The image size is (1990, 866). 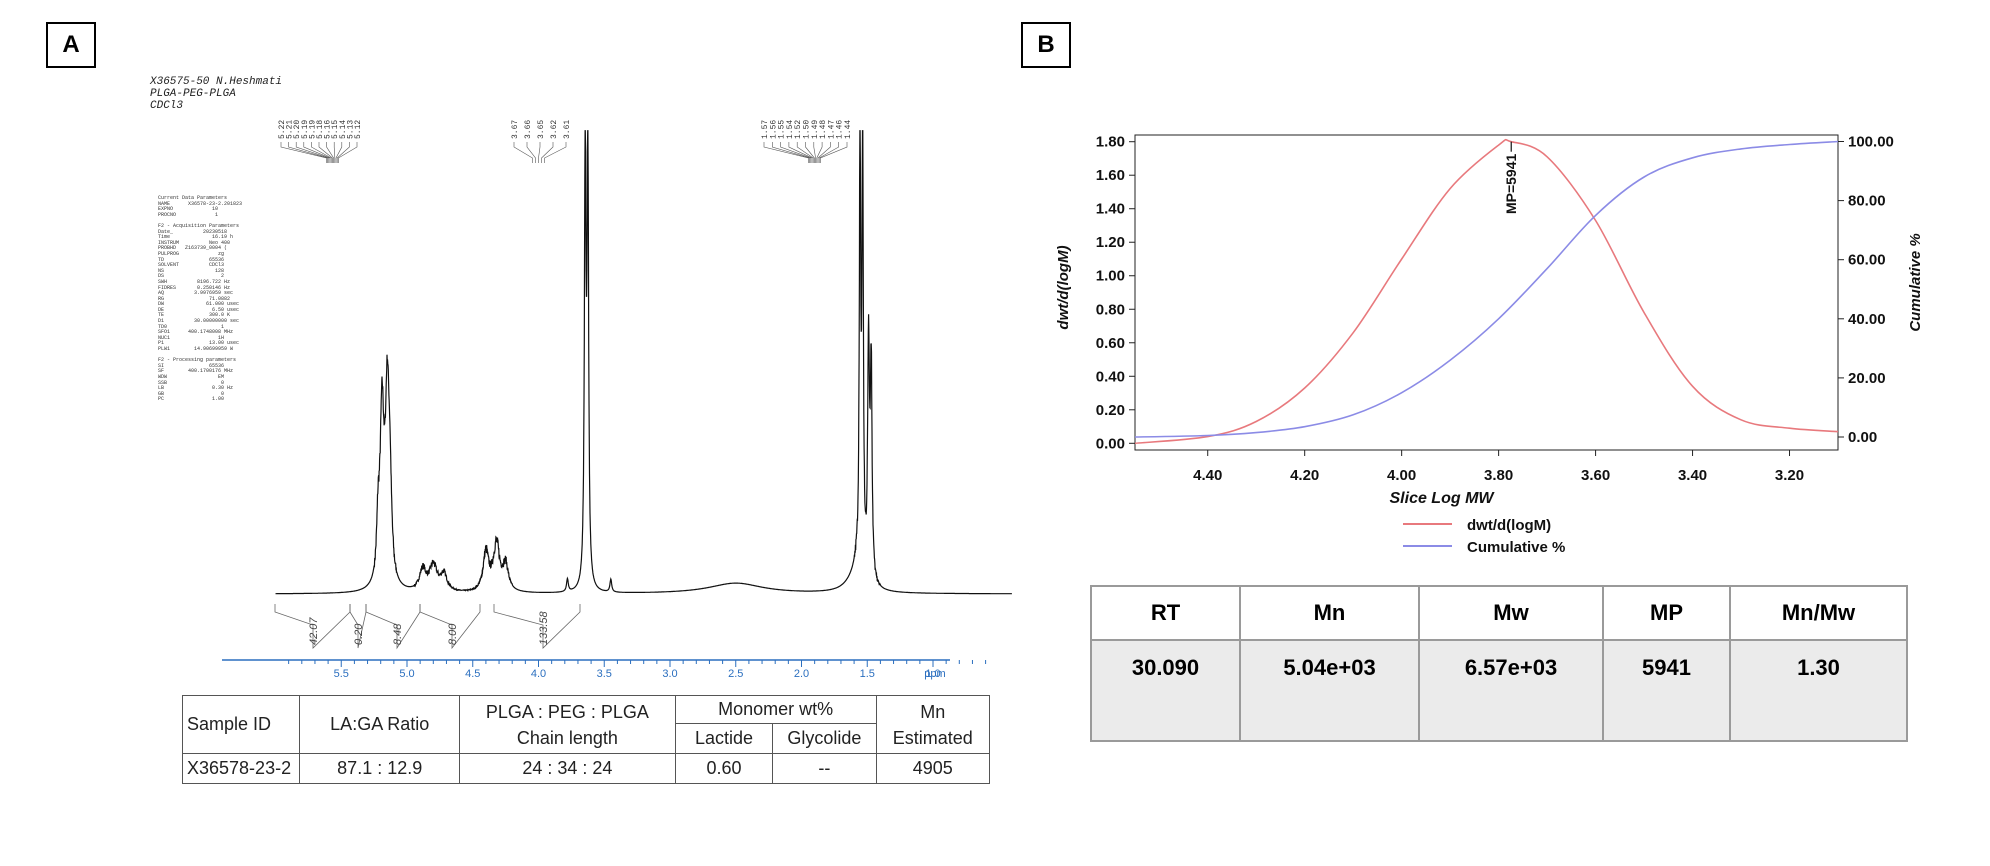 What do you see at coordinates (1789, 475) in the screenshot?
I see `gpc-x-tick-label: 3.20` at bounding box center [1789, 475].